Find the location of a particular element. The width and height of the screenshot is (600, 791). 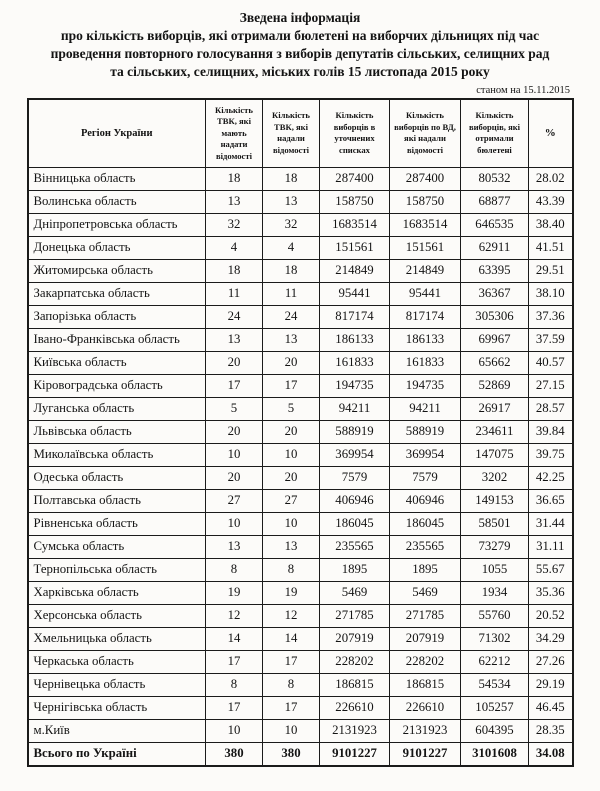

region-cell: м.Київ is located at coordinates (116, 730).